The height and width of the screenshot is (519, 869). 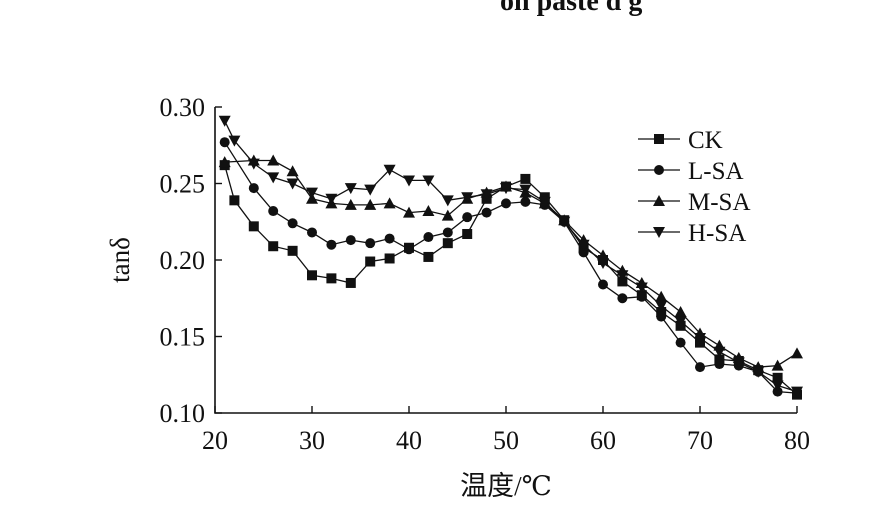 What do you see at coordinates (120, 260) in the screenshot?
I see `y-axis-title: tanδ` at bounding box center [120, 260].